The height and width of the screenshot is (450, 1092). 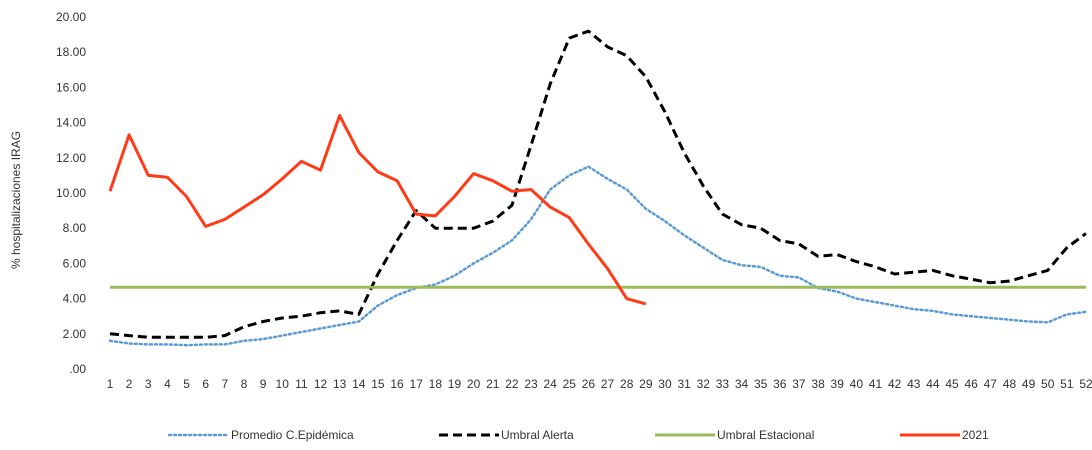 What do you see at coordinates (531, 384) in the screenshot?
I see `x-tick-label: 23` at bounding box center [531, 384].